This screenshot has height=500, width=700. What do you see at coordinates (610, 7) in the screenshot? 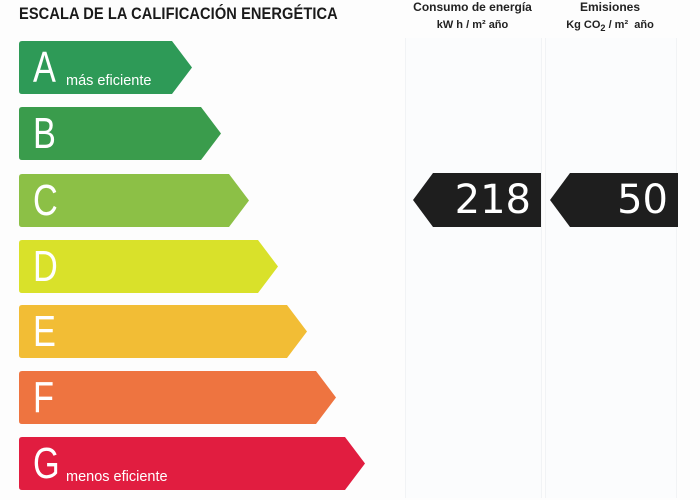
I see `emissions-column-label: Emisiones` at bounding box center [610, 7].